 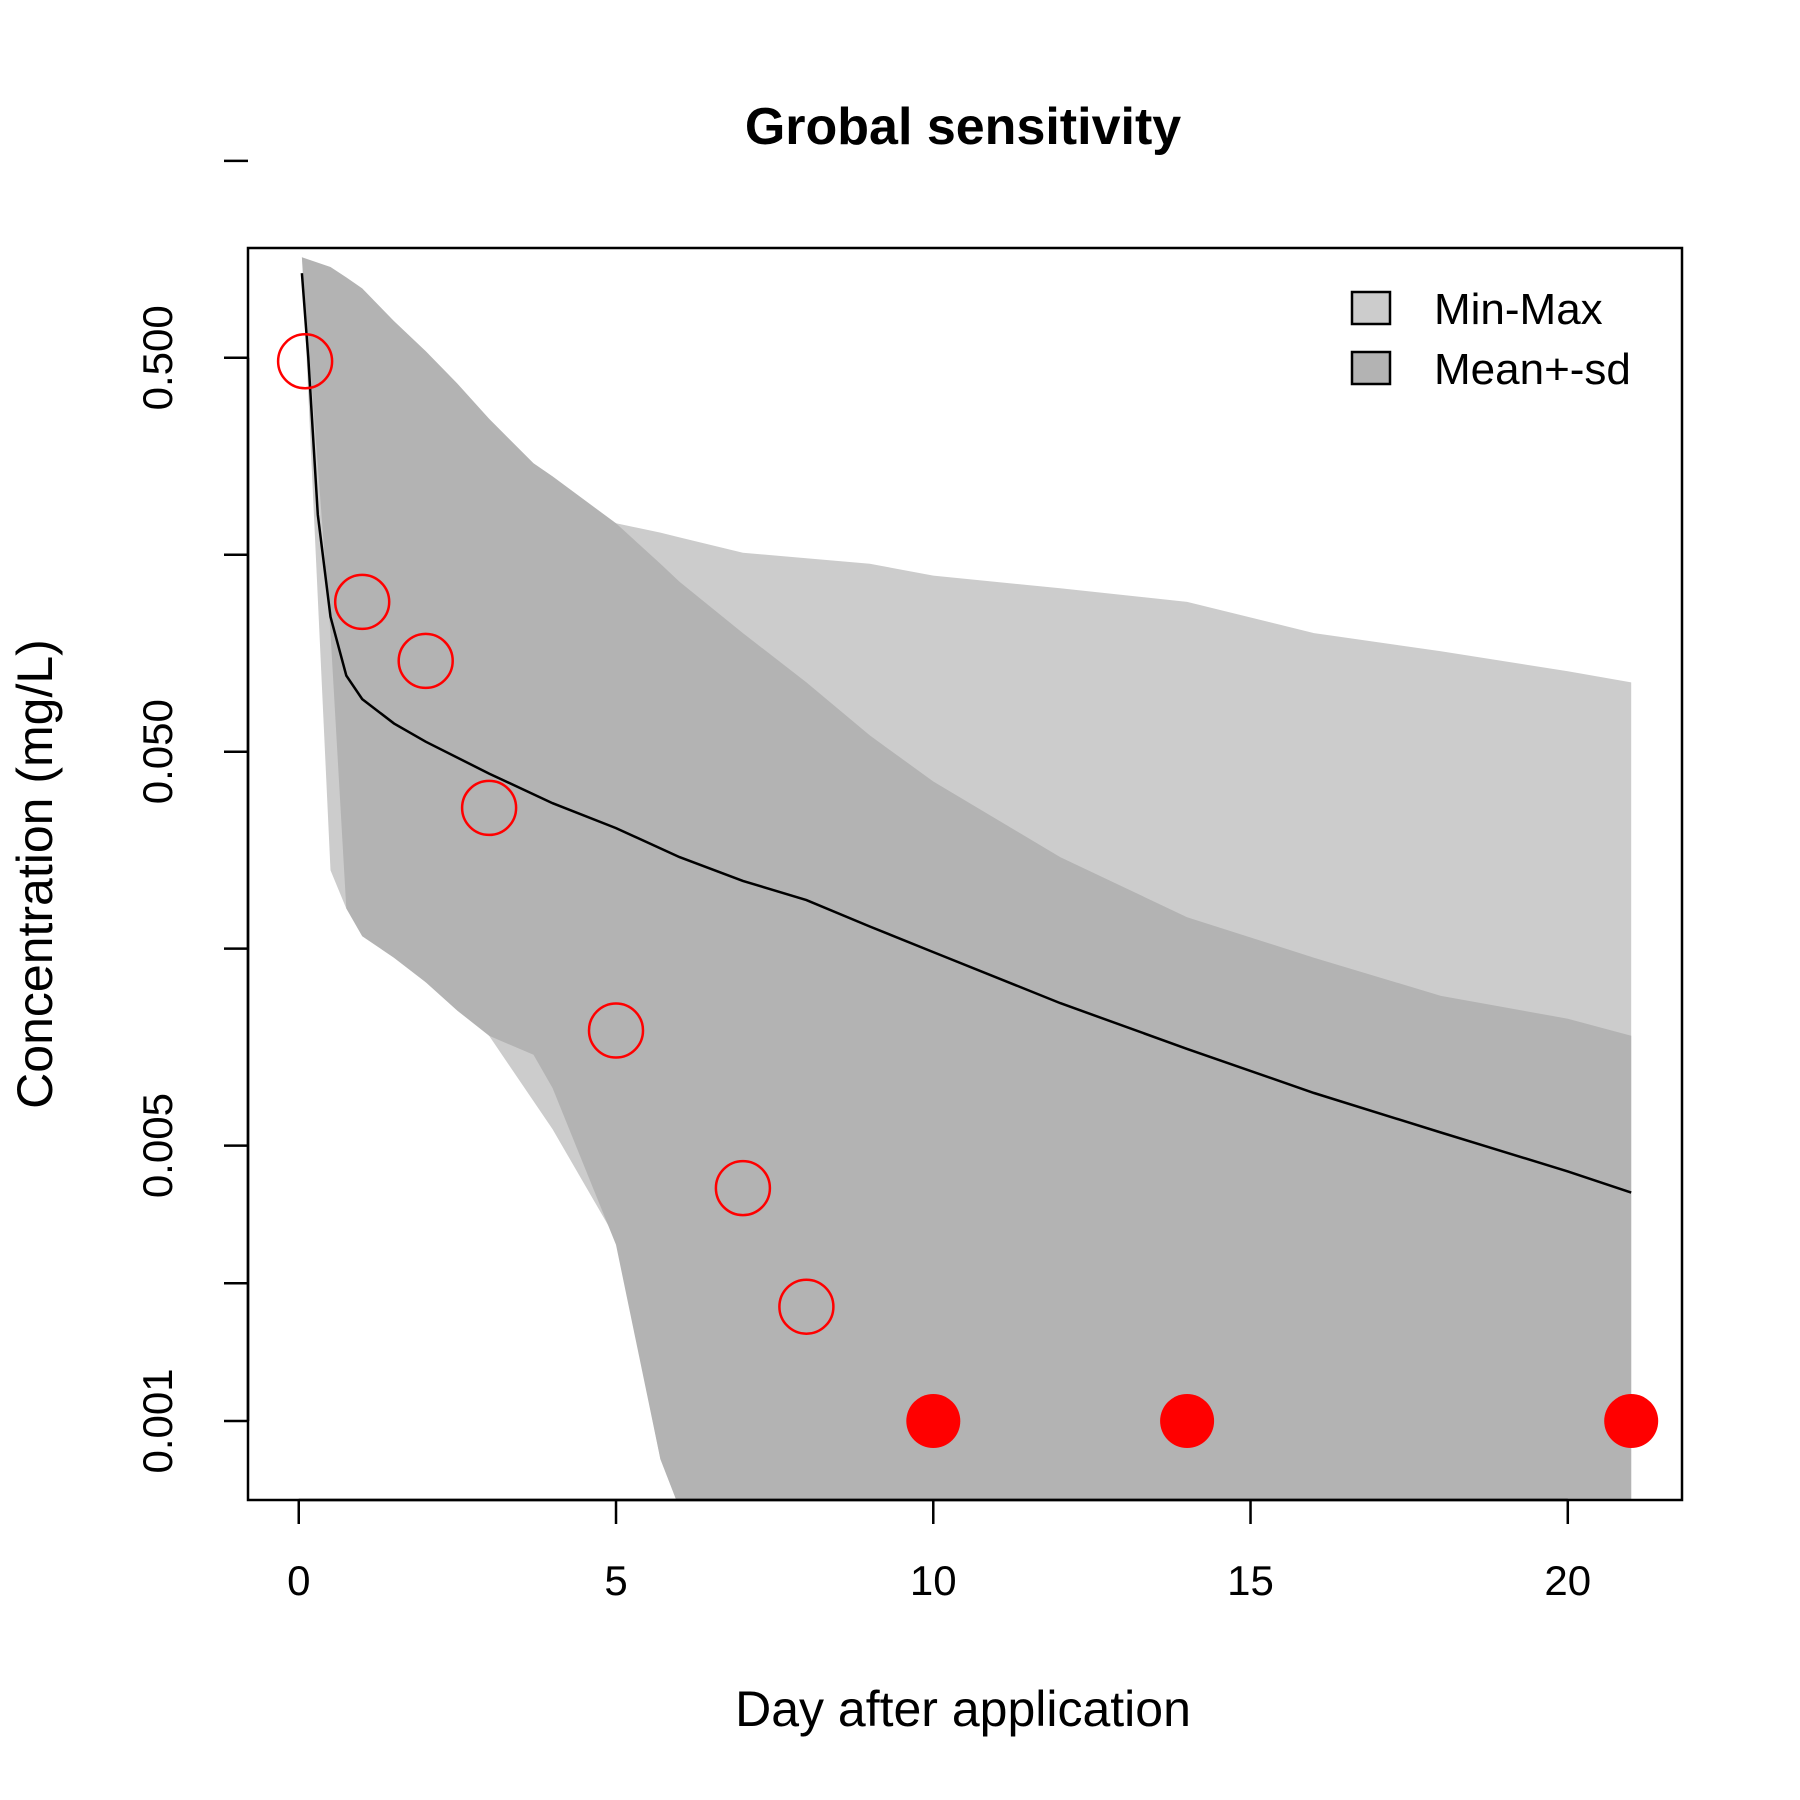 What do you see at coordinates (157, 1145) in the screenshot?
I see `y-tick-label: 0.005` at bounding box center [157, 1145].